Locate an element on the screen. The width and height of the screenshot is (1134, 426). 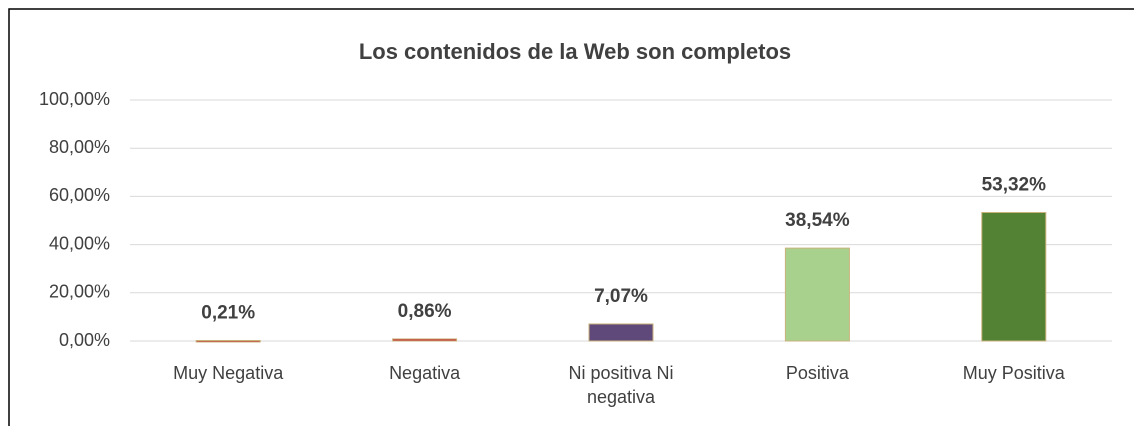
value-label: 53,32% is located at coordinates (1014, 185).